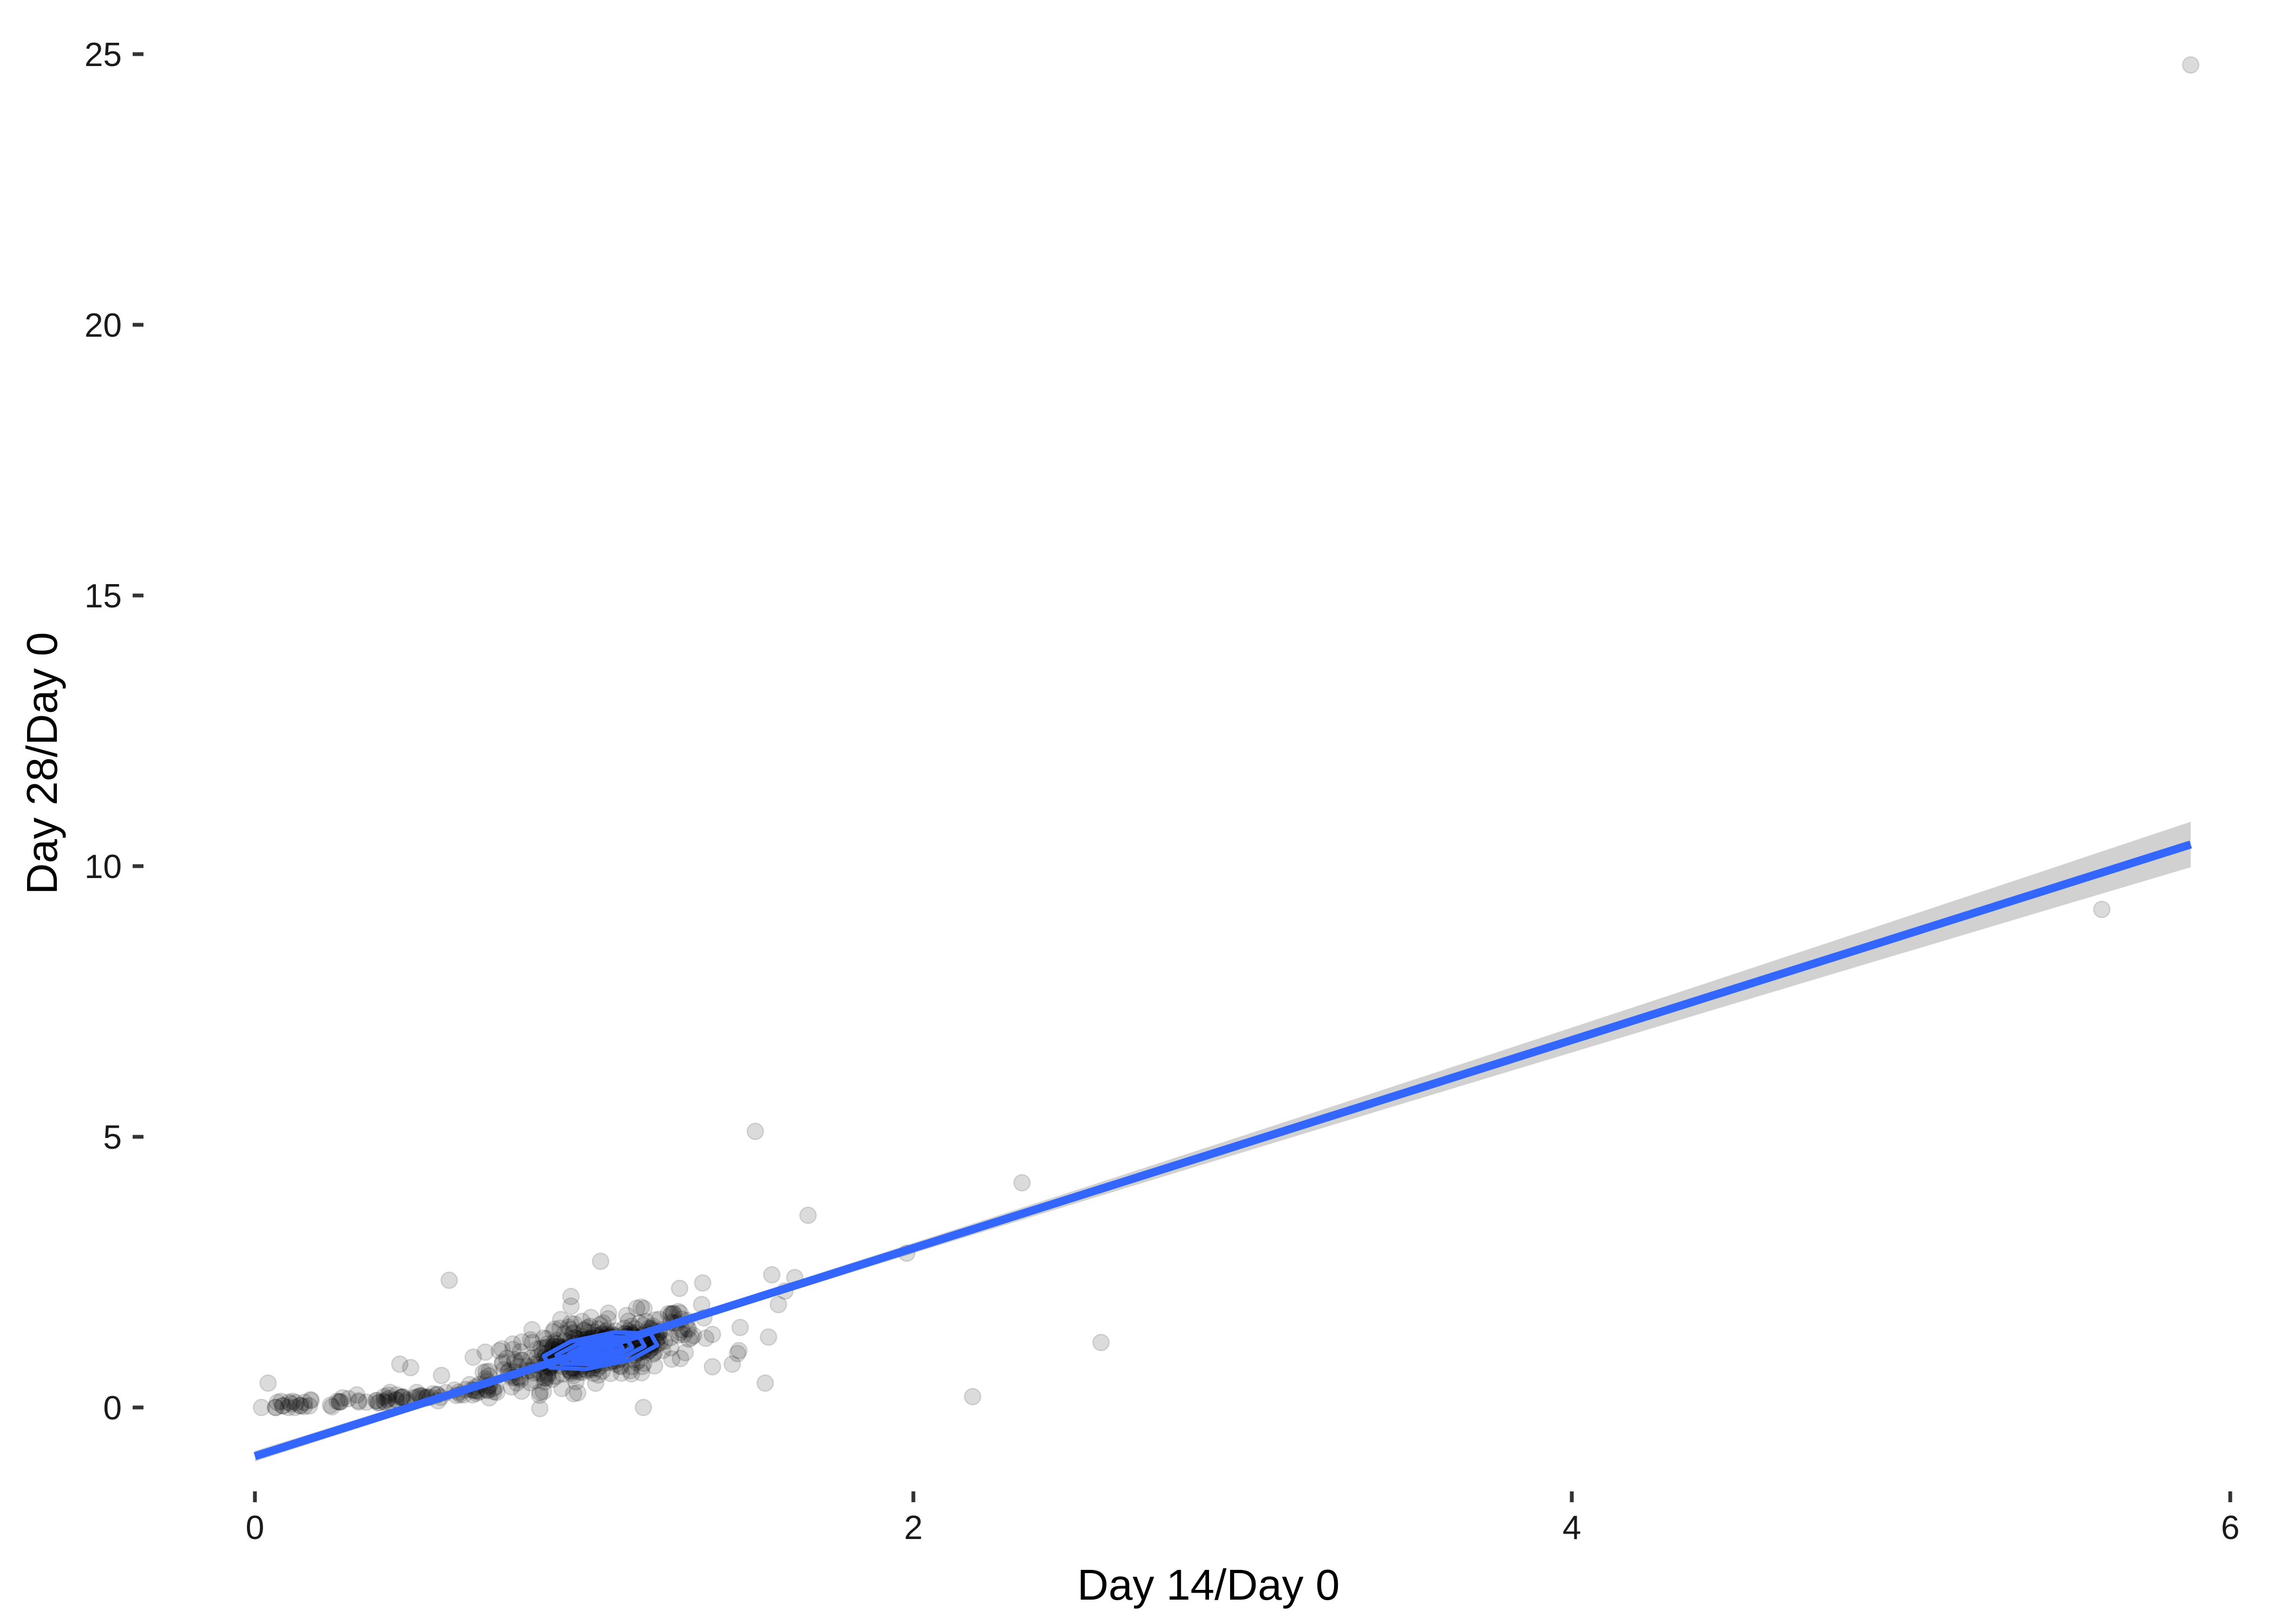 The height and width of the screenshot is (1624, 2274). What do you see at coordinates (114, 731) in the screenshot?
I see `y-axis: 0 5 10 15 20 25` at bounding box center [114, 731].